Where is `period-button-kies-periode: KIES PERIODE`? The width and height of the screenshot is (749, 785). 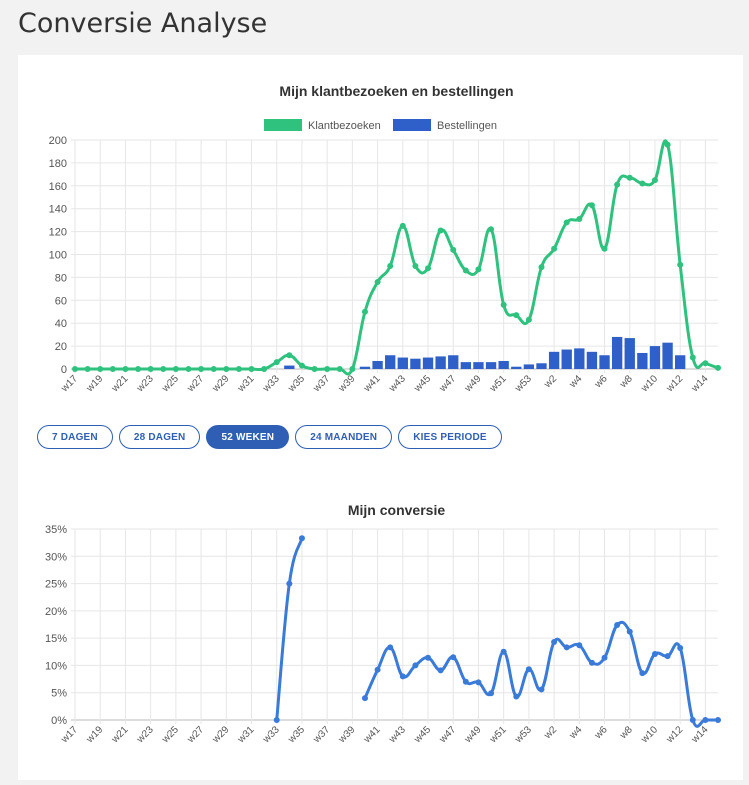 period-button-kies-periode: KIES PERIODE is located at coordinates (450, 437).